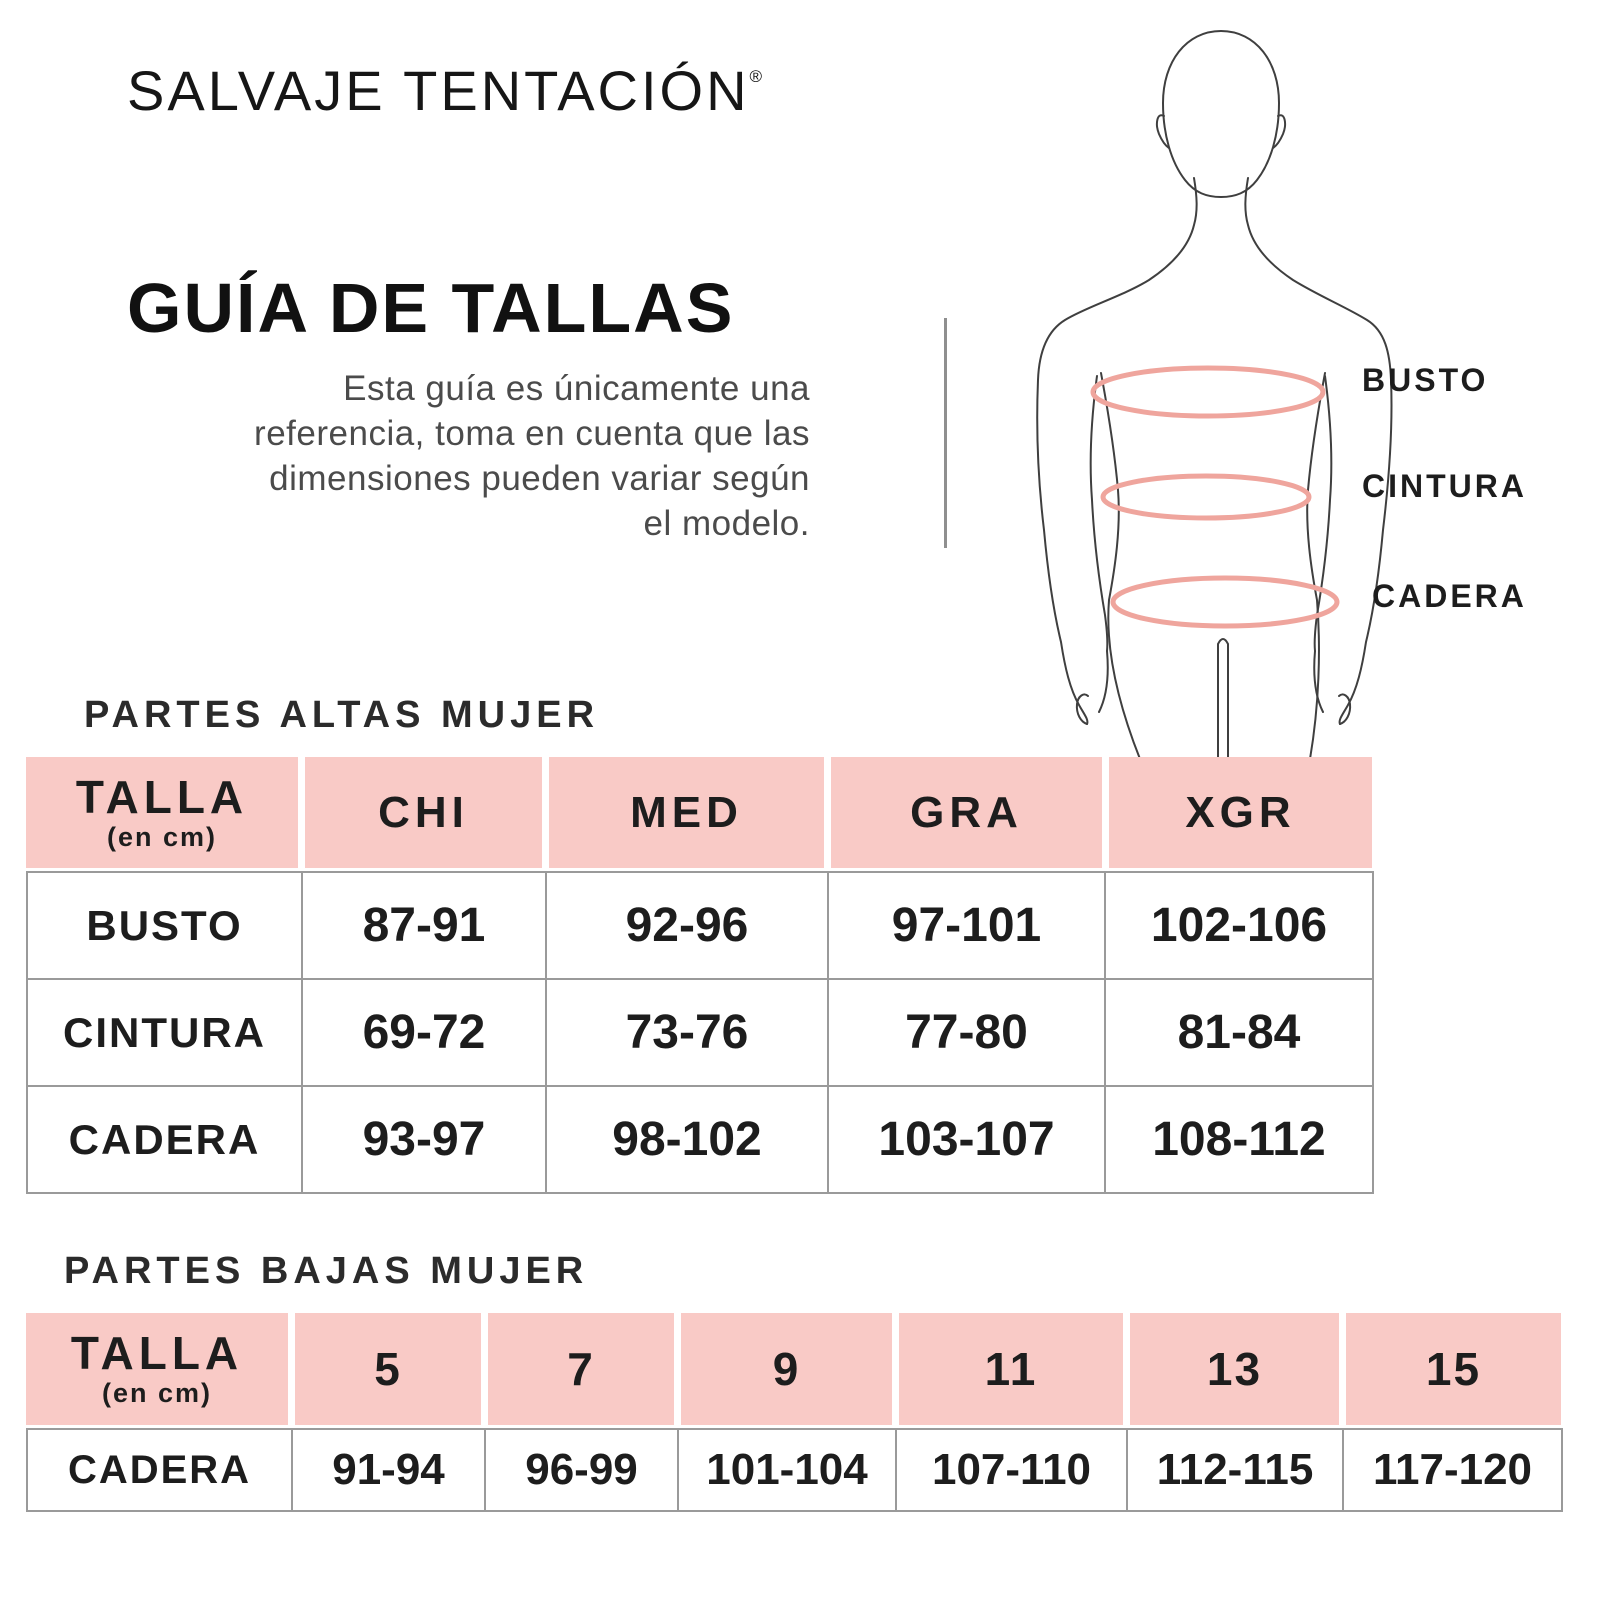 The image size is (1600, 1600). I want to click on measurement-label-cell: CINTURA, so click(164, 1032).